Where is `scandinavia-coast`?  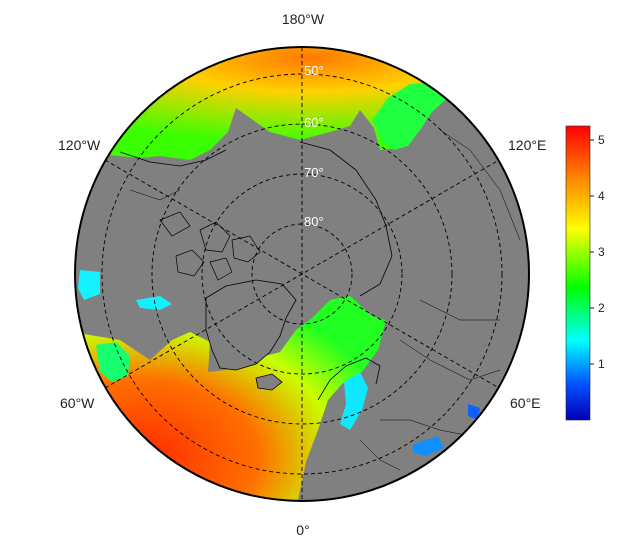 scandinavia-coast is located at coordinates (349, 379).